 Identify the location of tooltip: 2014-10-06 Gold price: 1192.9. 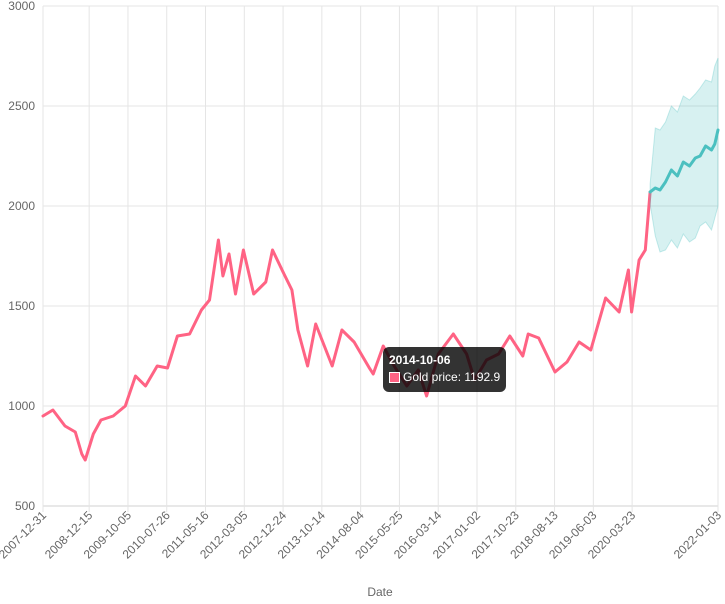
(445, 369).